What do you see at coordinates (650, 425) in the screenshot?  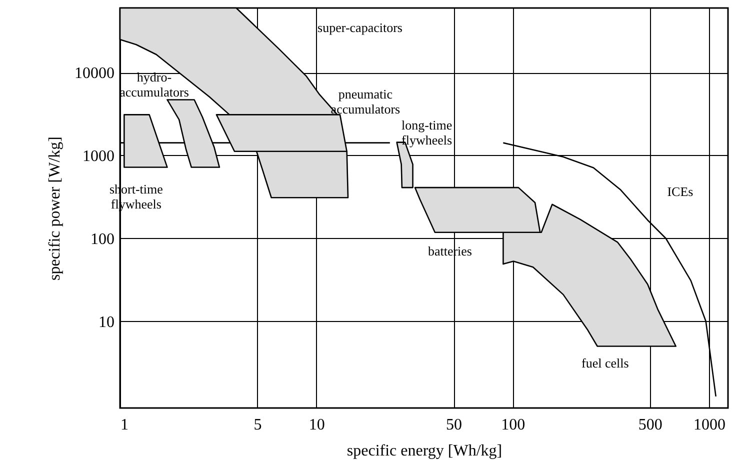 I see `x-tick-label: 500` at bounding box center [650, 425].